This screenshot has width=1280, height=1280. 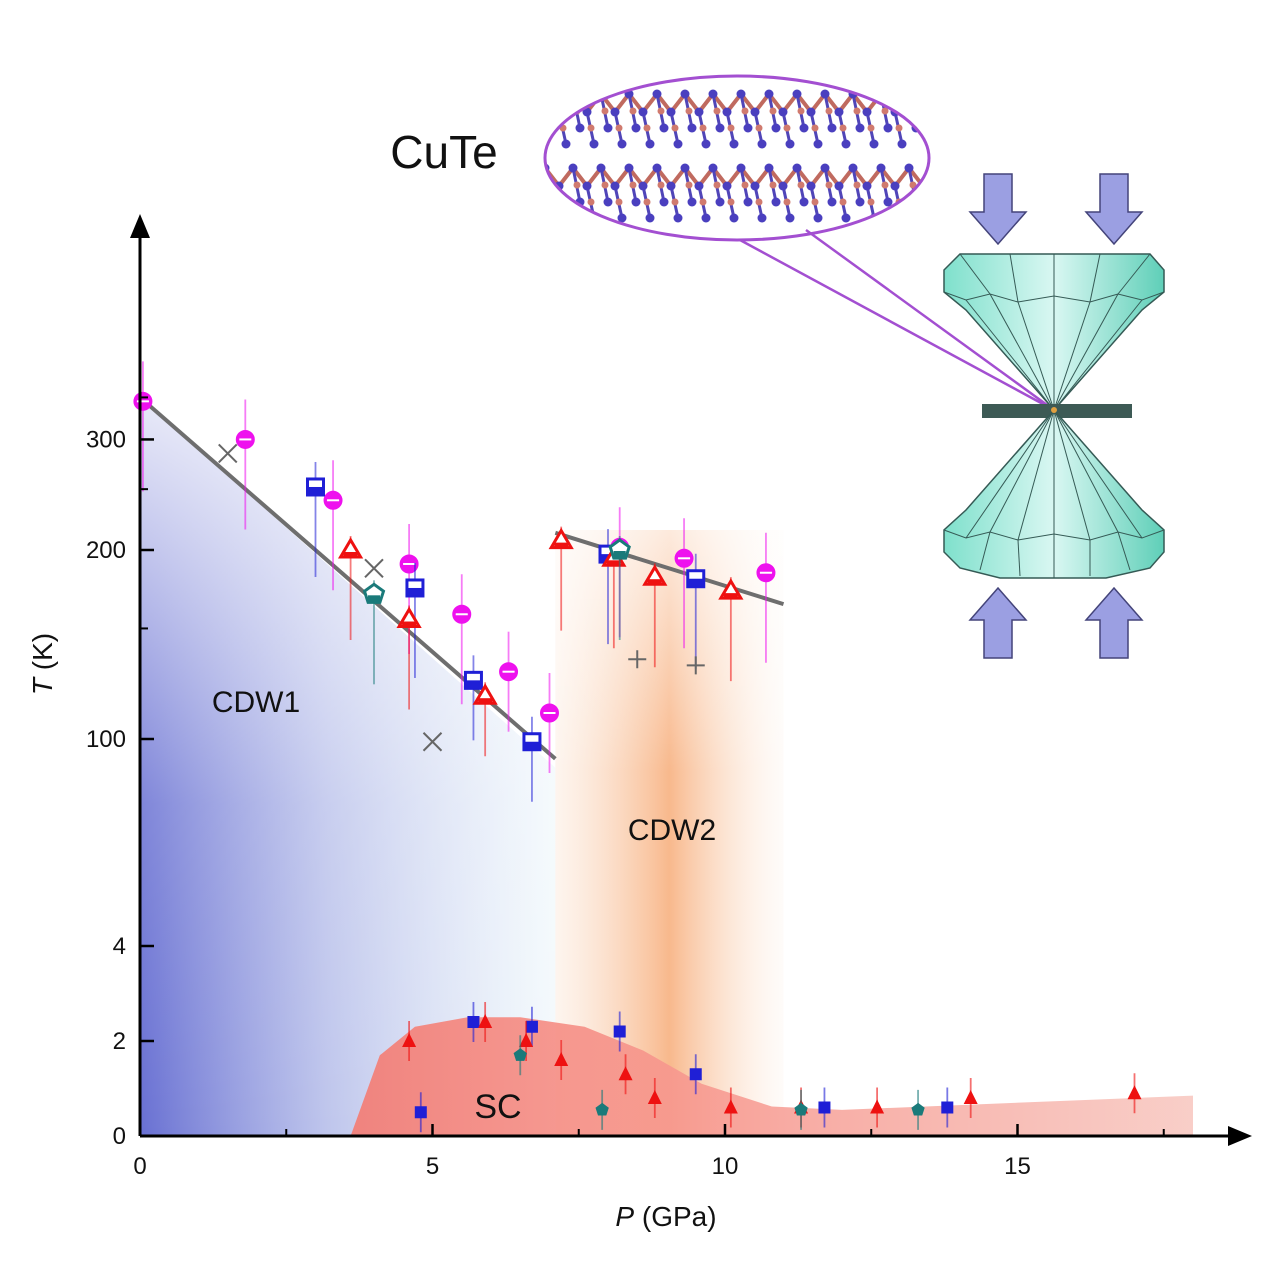 I want to click on crystal-structure-icon, so click(x=799, y=243).